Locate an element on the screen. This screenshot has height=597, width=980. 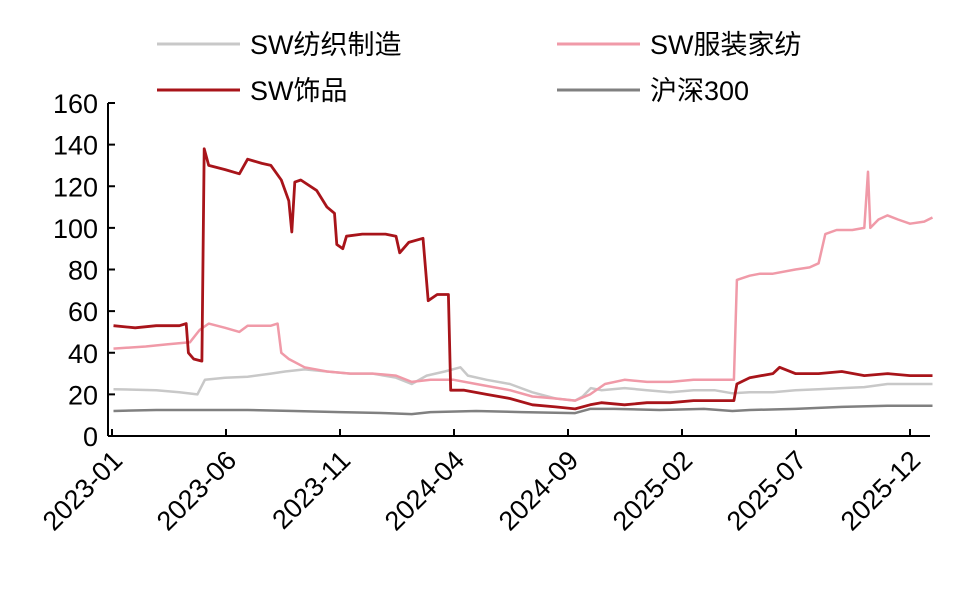
x-tick-label: 2023-11 is located at coordinates (311, 490).